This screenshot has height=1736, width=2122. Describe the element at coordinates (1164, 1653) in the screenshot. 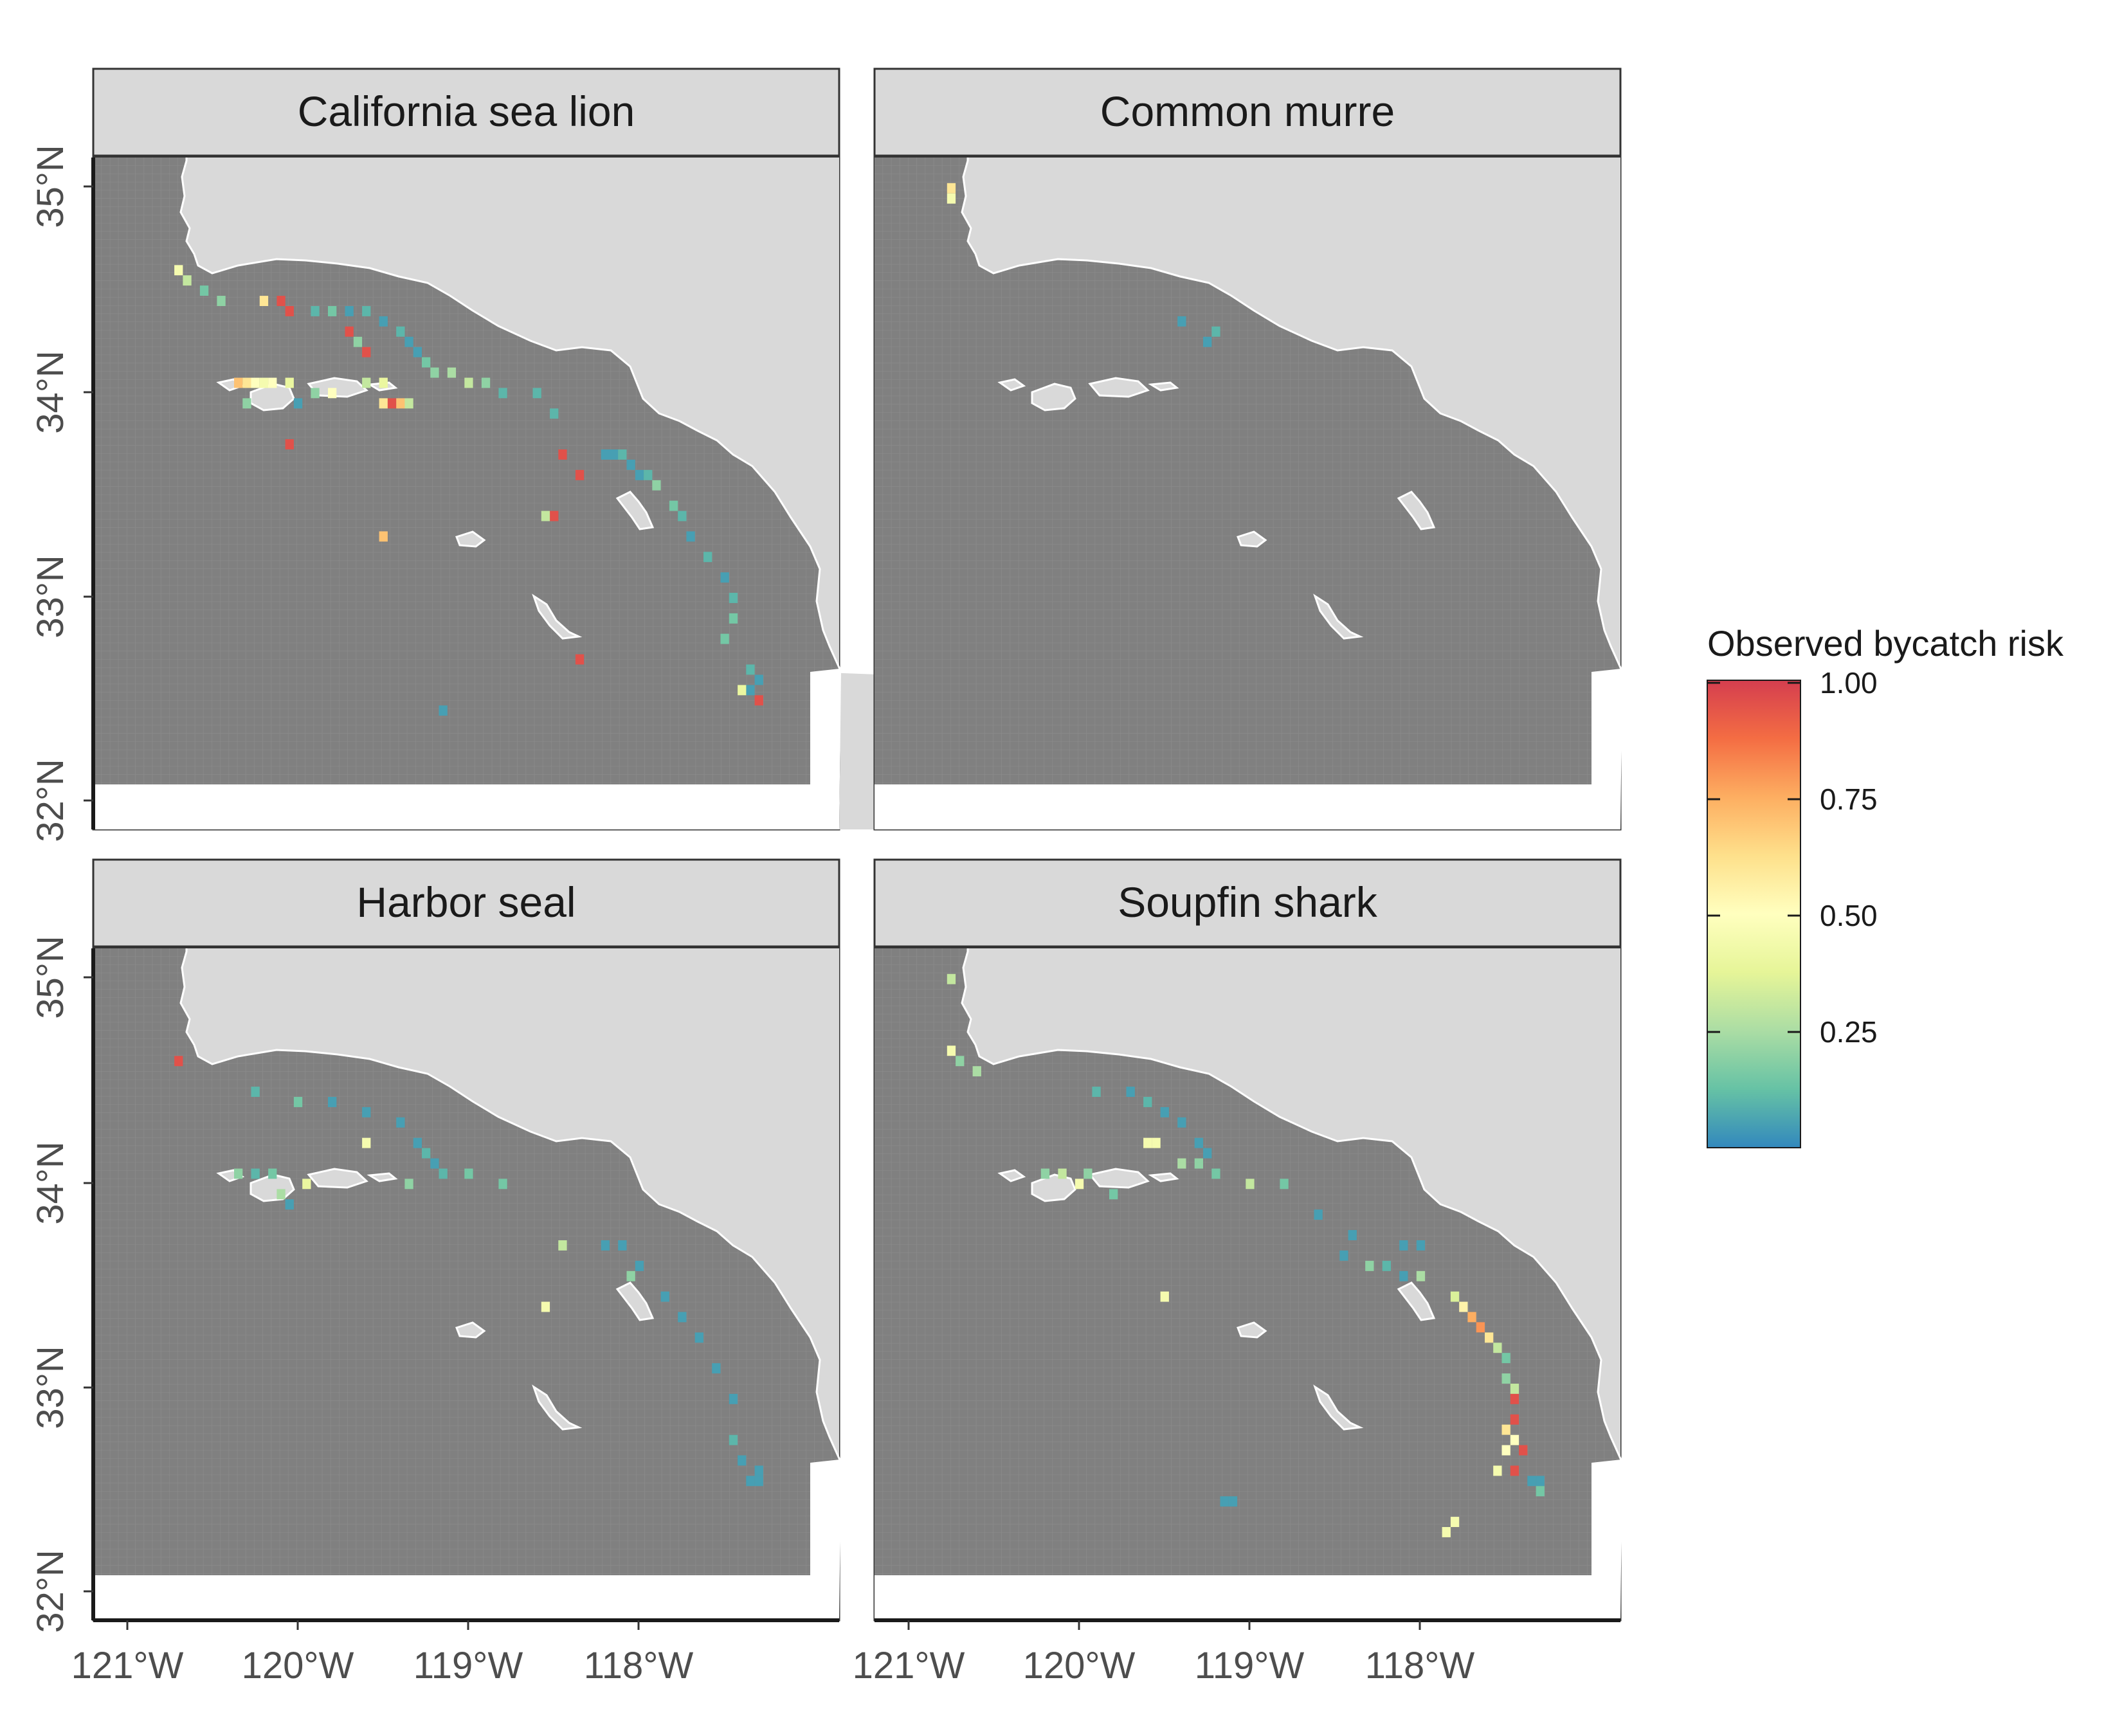

I see `x-axis-right: 121°W 120°W 119°W 118°W` at that location.